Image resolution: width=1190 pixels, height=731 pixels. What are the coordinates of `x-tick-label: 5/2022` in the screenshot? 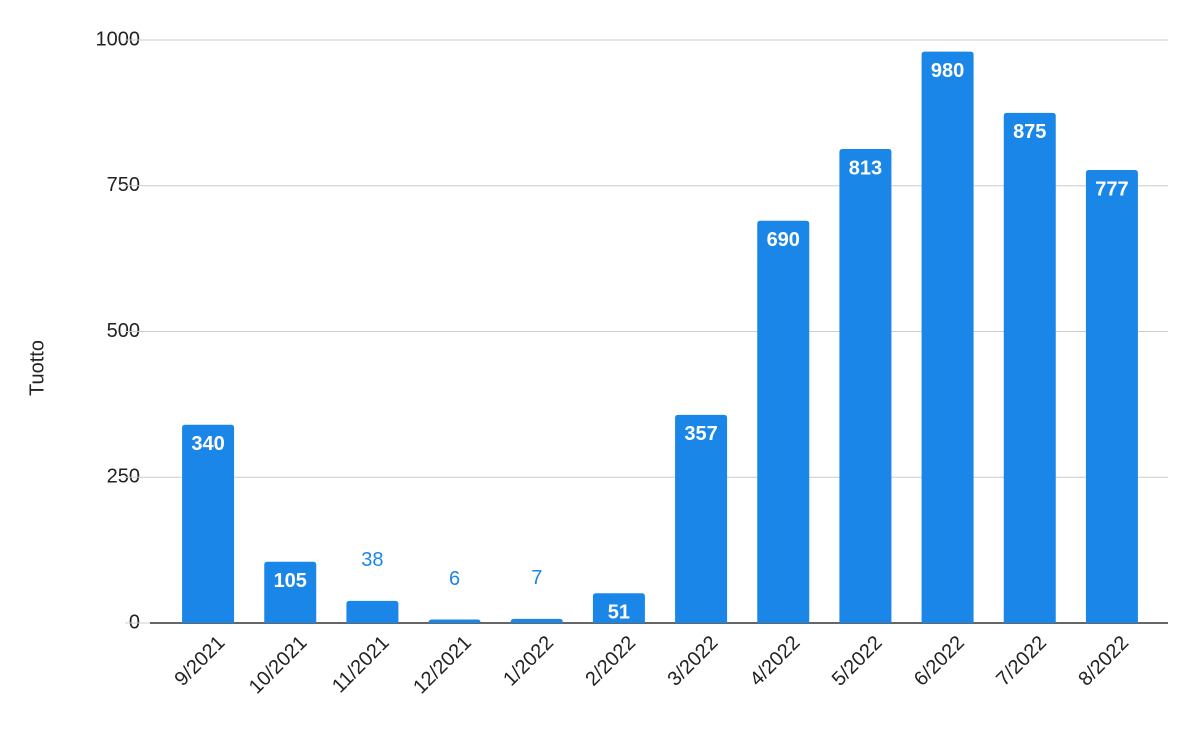 It's located at (857, 661).